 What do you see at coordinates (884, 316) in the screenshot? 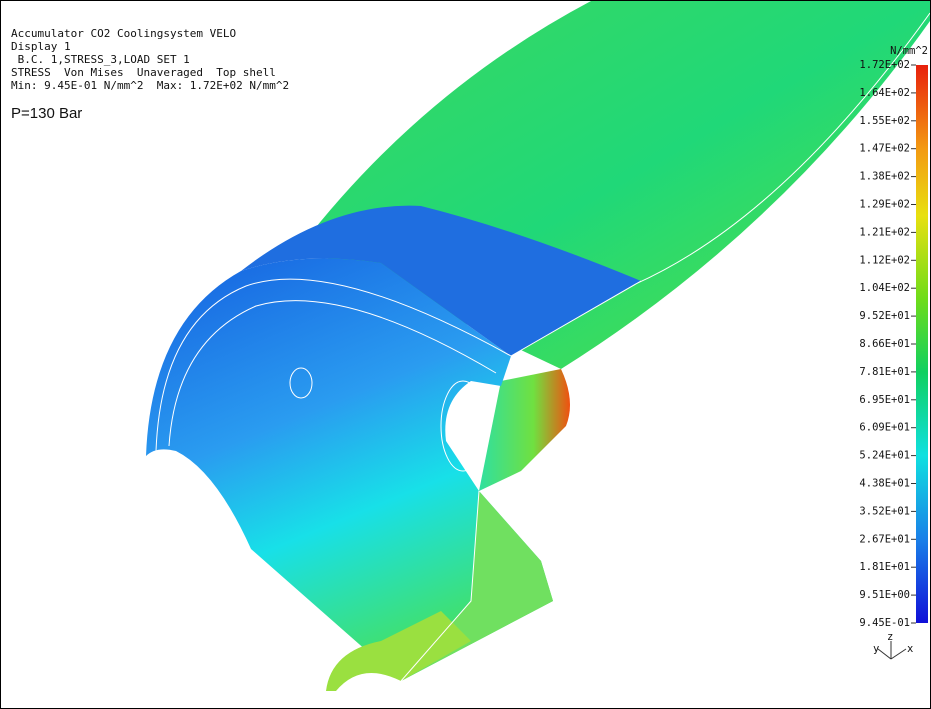
I see `legend-label: 9.52E+01` at bounding box center [884, 316].